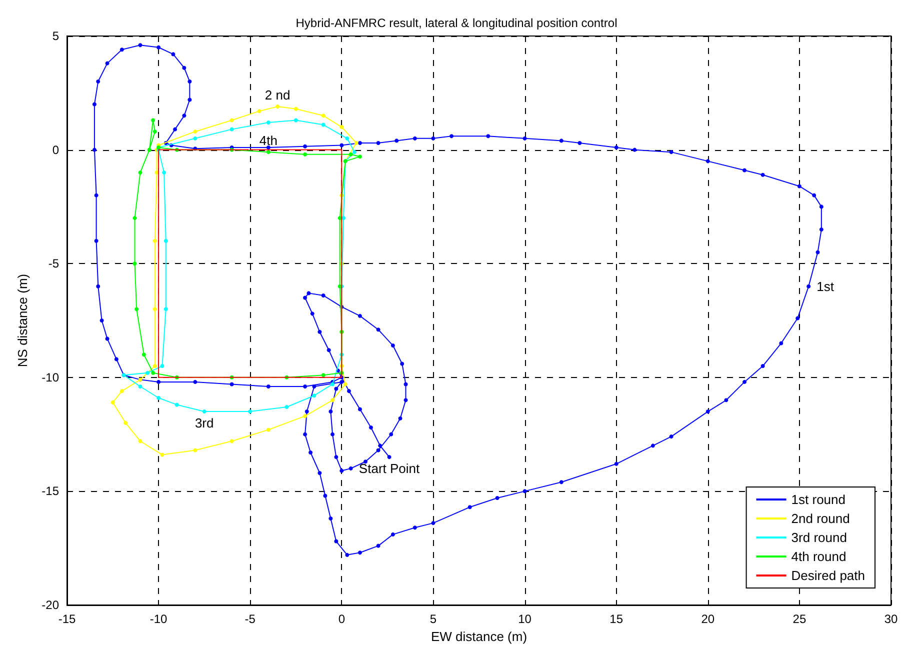 The height and width of the screenshot is (658, 913). What do you see at coordinates (799, 619) in the screenshot?
I see `x-tick-label: 25` at bounding box center [799, 619].